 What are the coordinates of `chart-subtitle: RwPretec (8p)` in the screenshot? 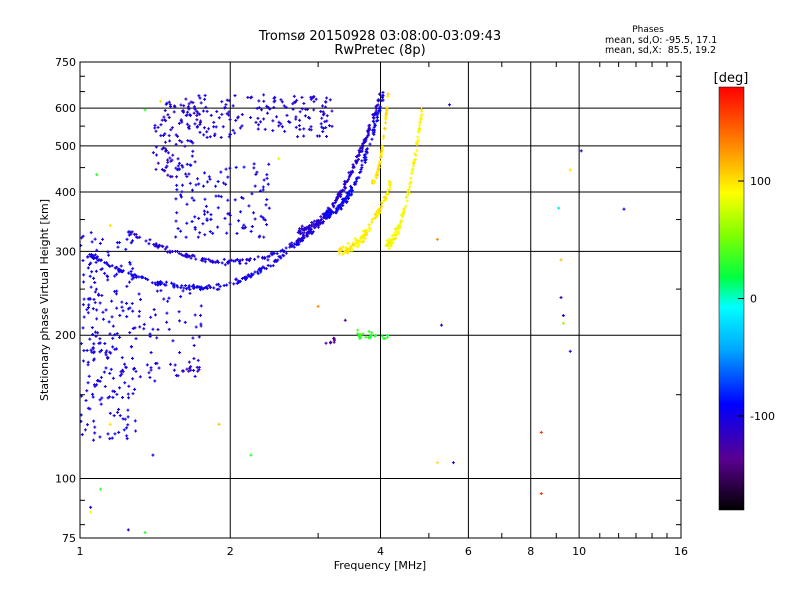 It's located at (379, 50).